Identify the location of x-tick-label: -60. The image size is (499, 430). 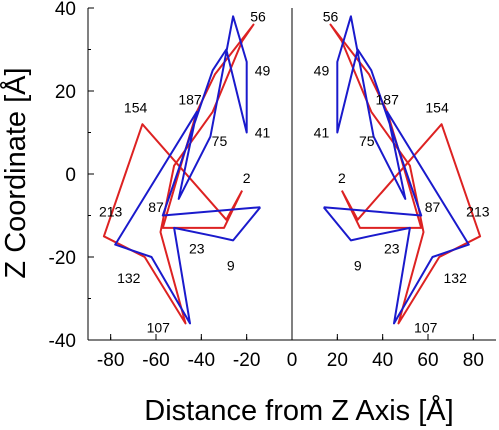
(155, 360).